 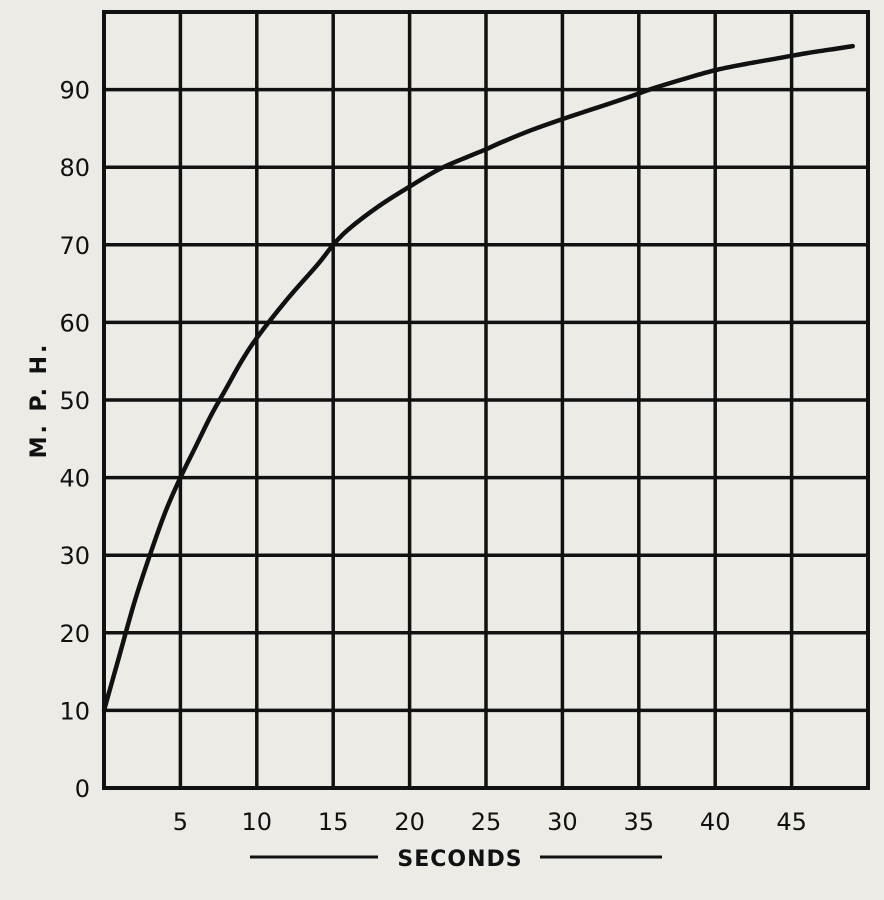 I want to click on y-tick-label: 20, so click(x=74, y=634).